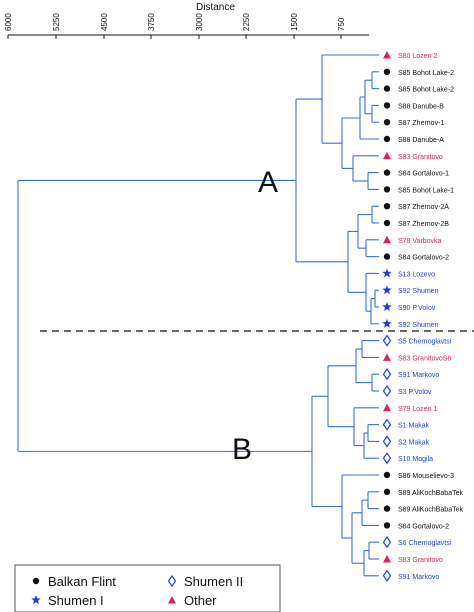 This screenshot has width=474, height=612. I want to click on leaf-label: S79 Lozen 1, so click(417, 409).